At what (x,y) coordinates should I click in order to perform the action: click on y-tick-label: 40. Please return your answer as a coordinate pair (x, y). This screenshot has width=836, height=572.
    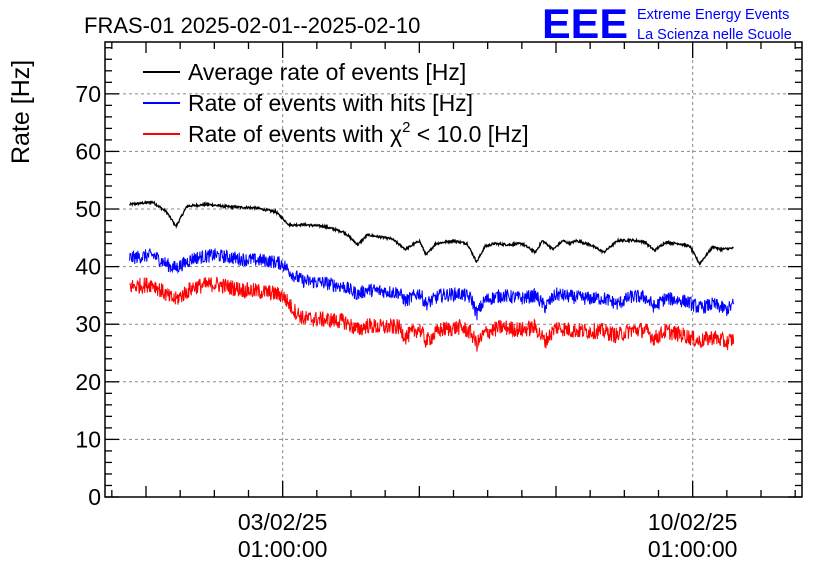
    Looking at the image, I should click on (88, 267).